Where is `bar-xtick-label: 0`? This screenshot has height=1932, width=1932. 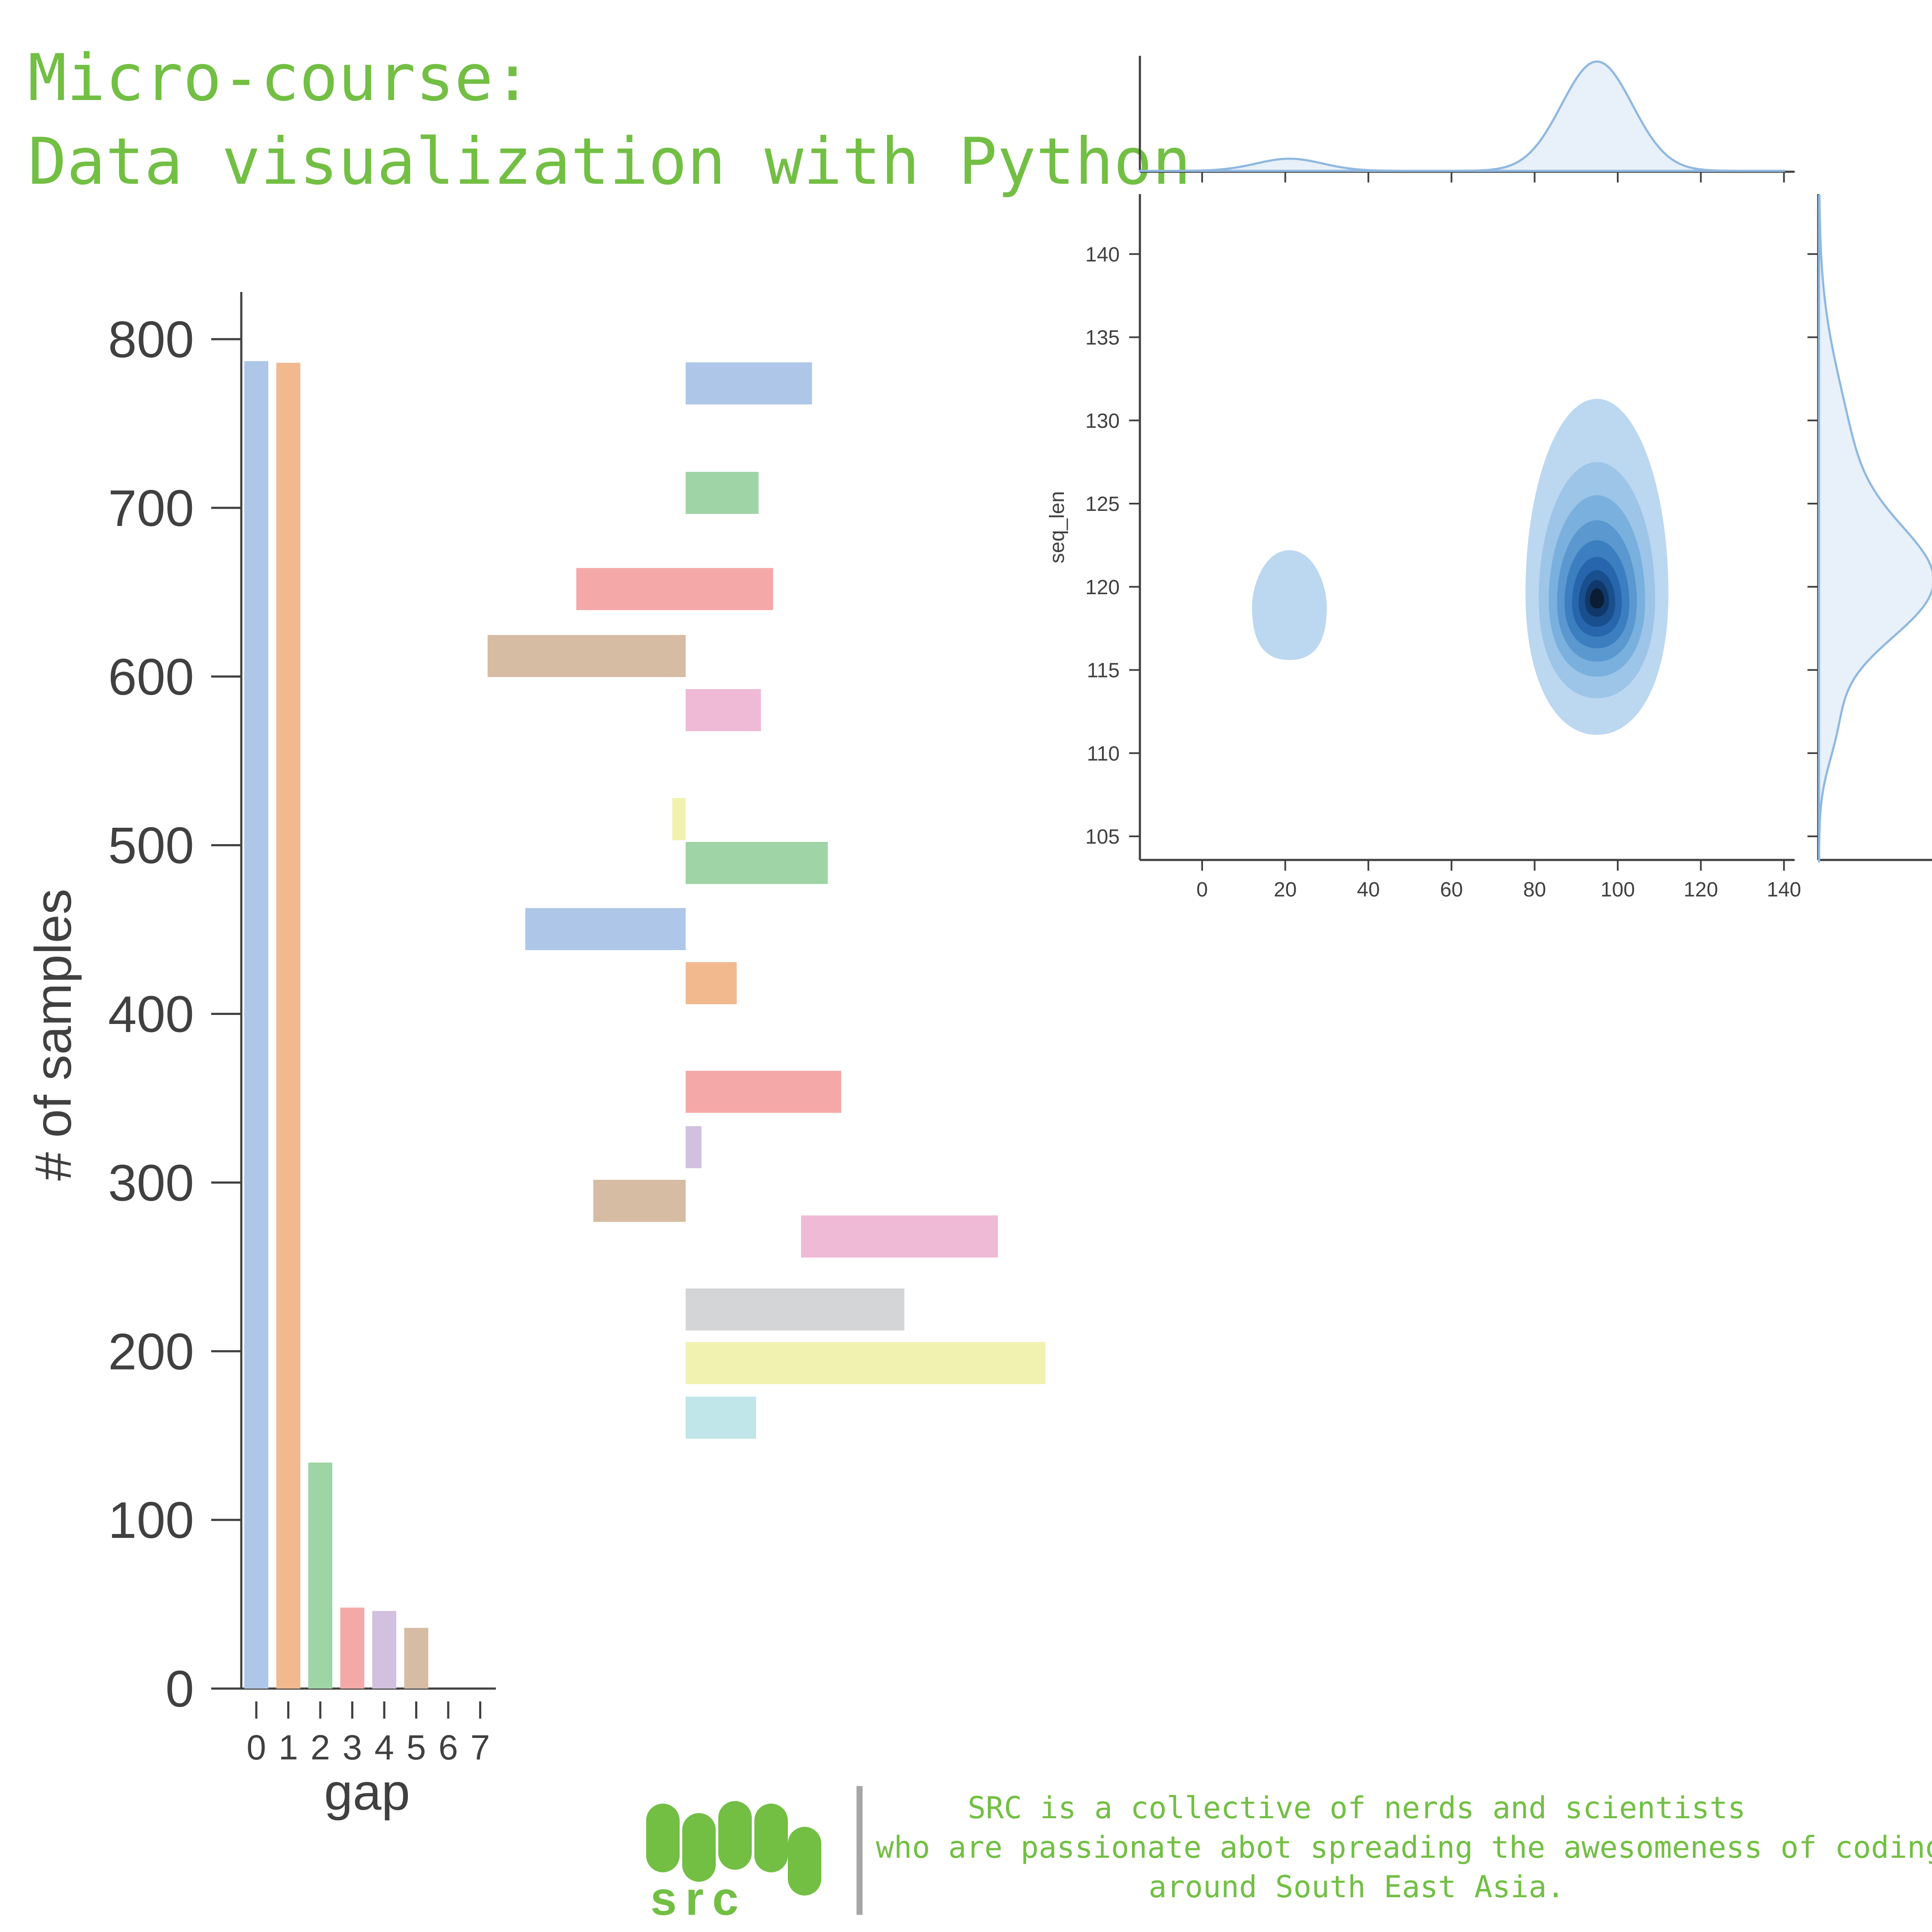
bar-xtick-label: 0 is located at coordinates (256, 1748).